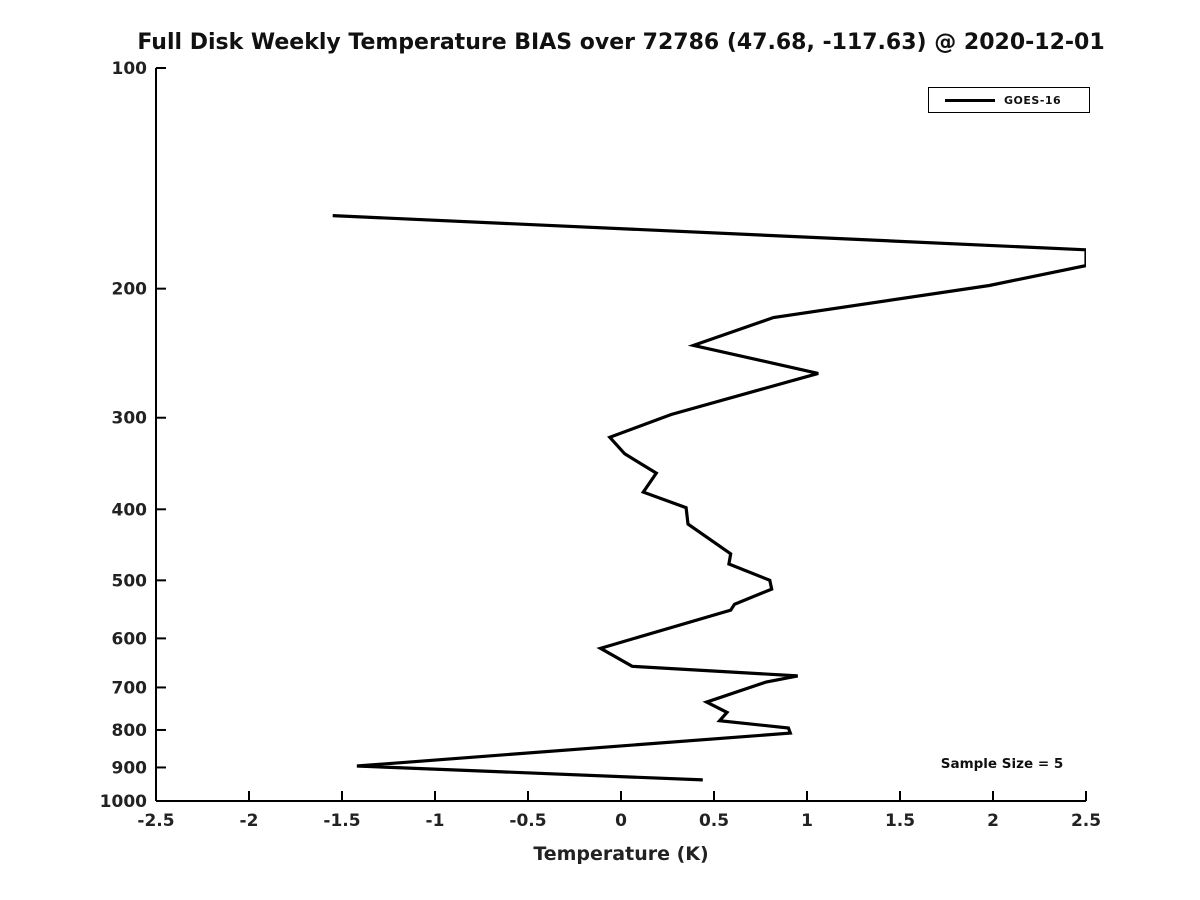  Describe the element at coordinates (621, 821) in the screenshot. I see `x-tick-label: 0` at that location.